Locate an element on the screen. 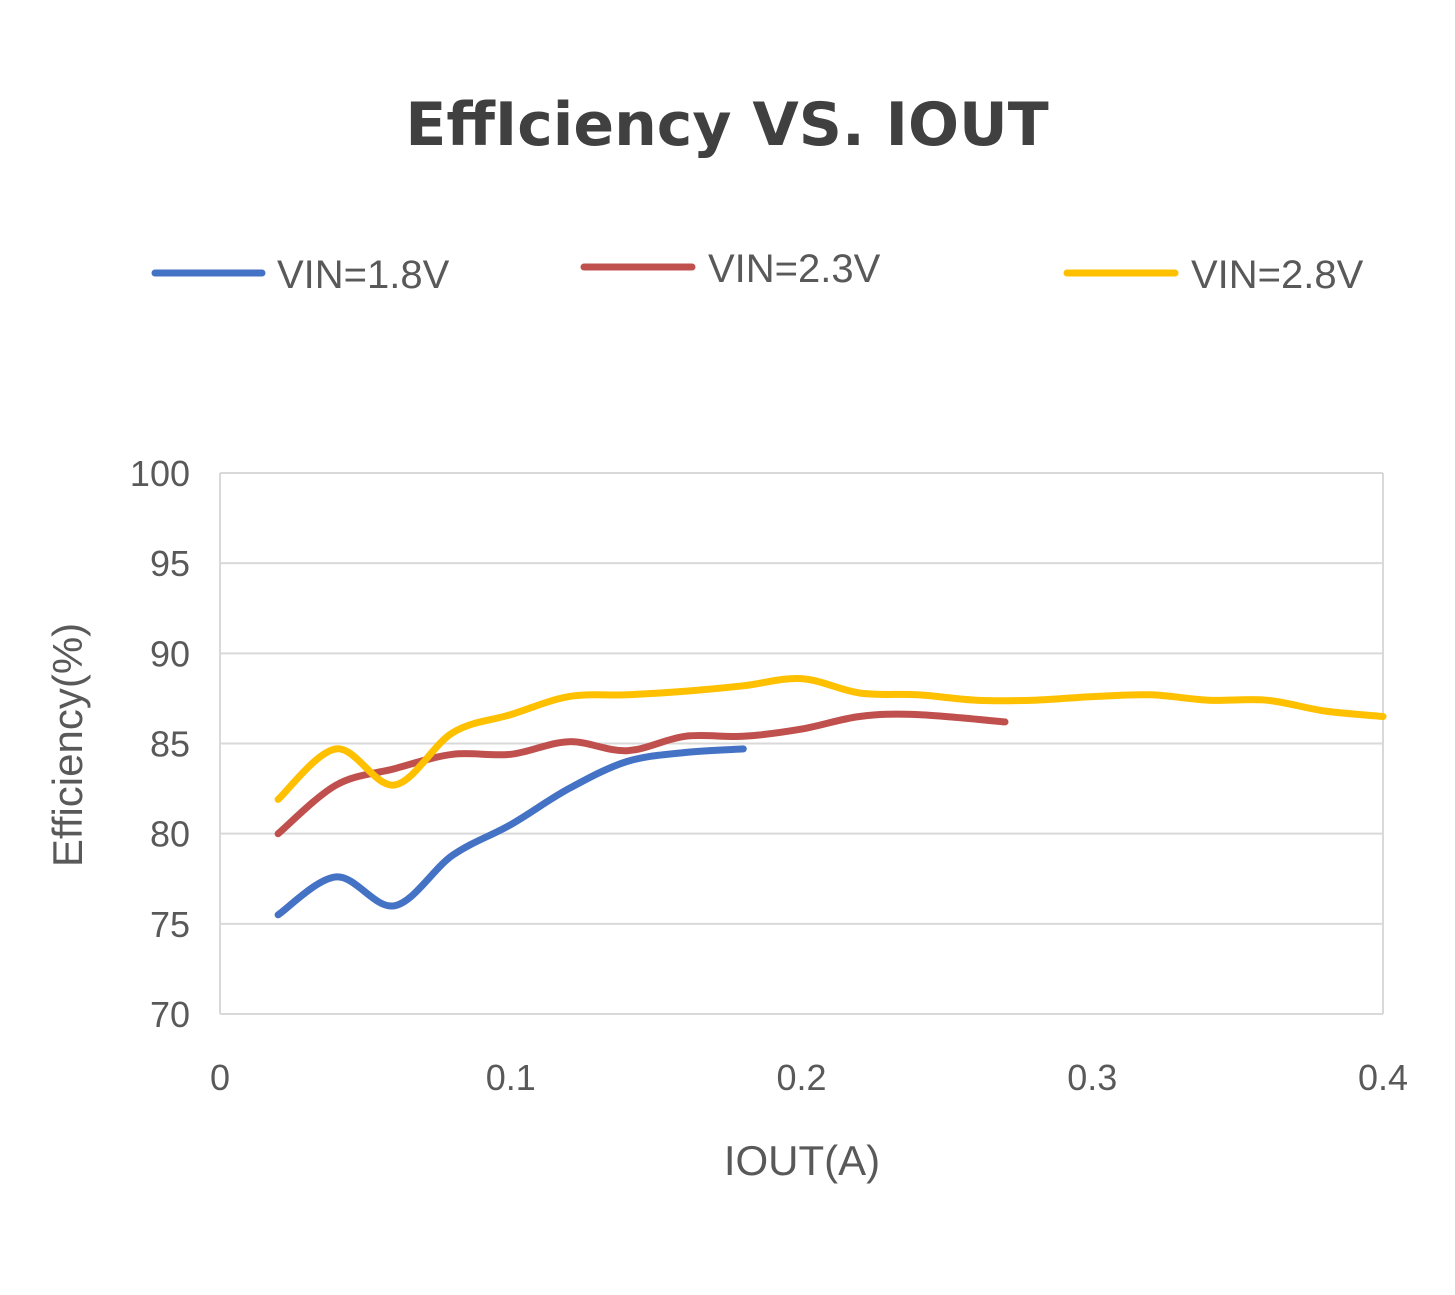 This screenshot has height=1295, width=1455. y-axis-ticks: 70 75 80 85 90 95 100 is located at coordinates (160, 744).